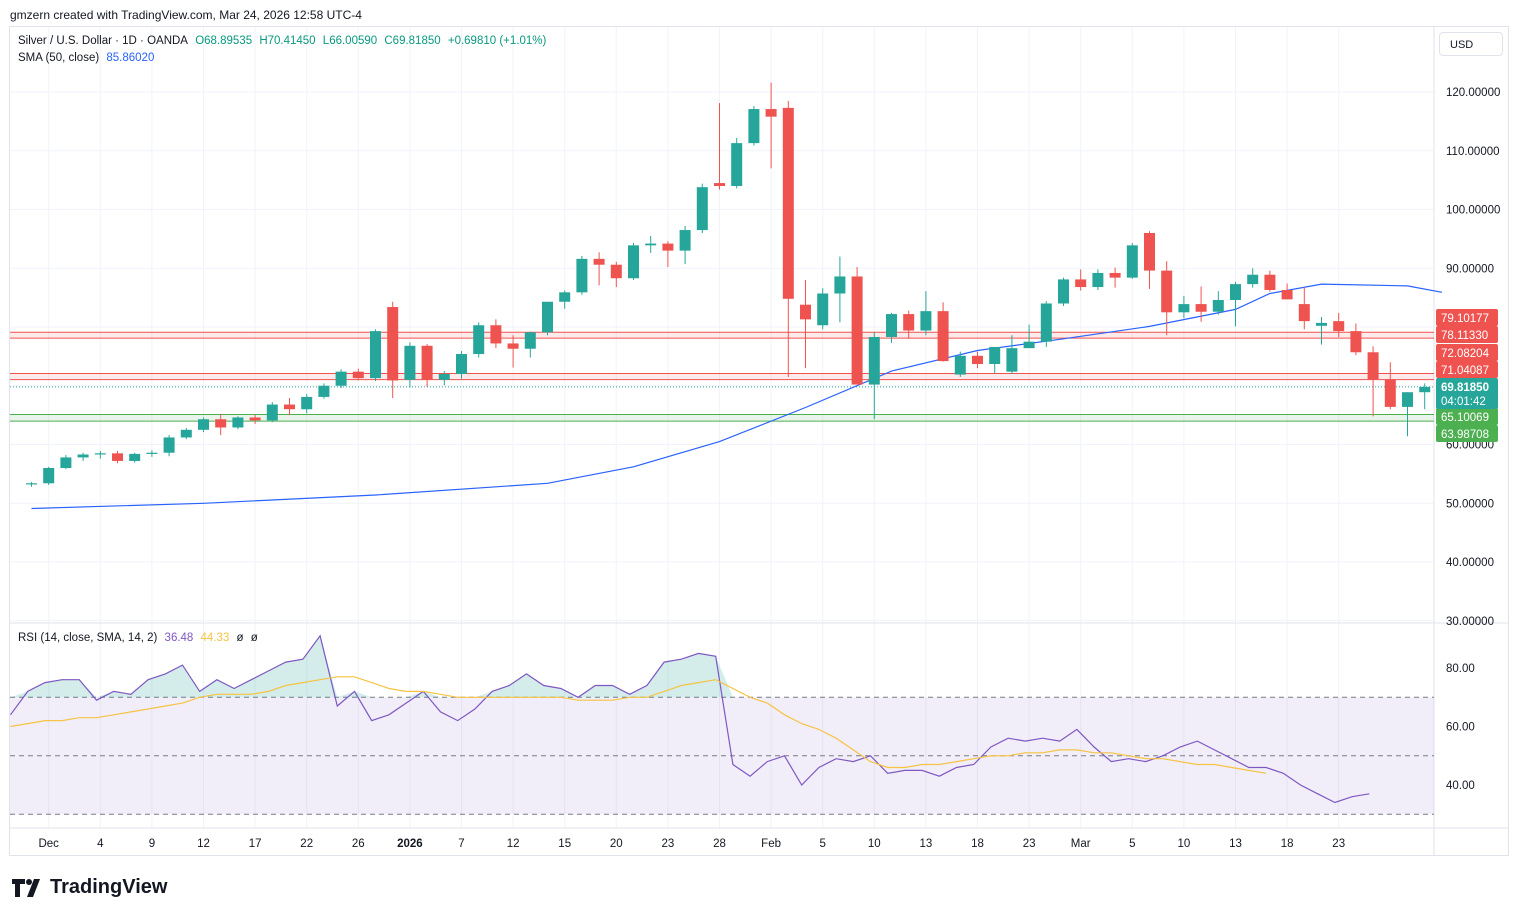  What do you see at coordinates (412, 41) in the screenshot?
I see `close-value: C69.81850` at bounding box center [412, 41].